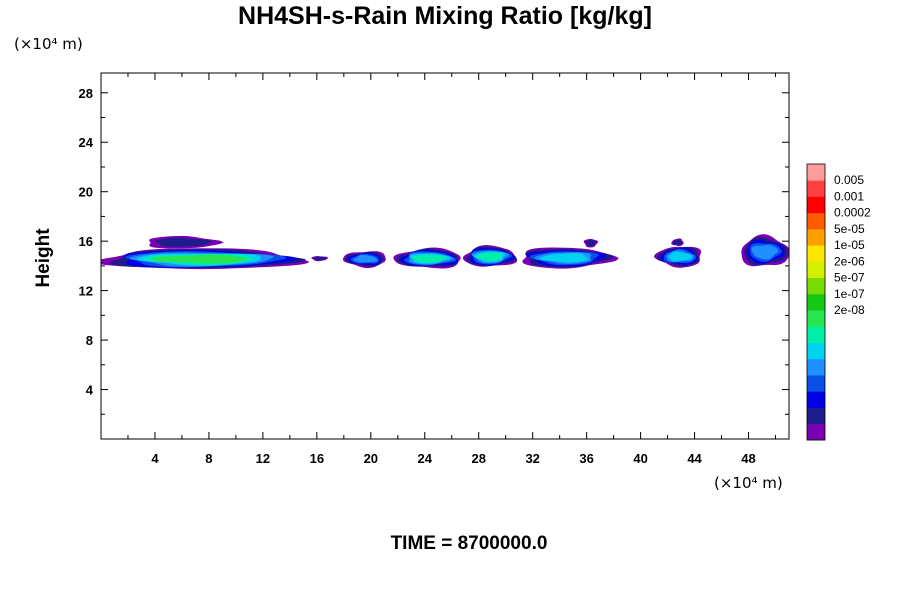 Image resolution: width=900 pixels, height=600 pixels. Describe the element at coordinates (852, 213) in the screenshot. I see `colorbar-label: 0.0002` at that location.